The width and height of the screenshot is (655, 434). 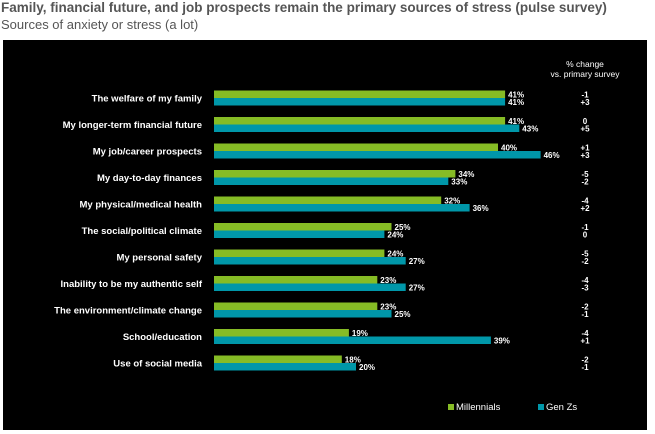 I want to click on chart-row: My personal safety 24% -5 27% -2, so click(x=352, y=257).